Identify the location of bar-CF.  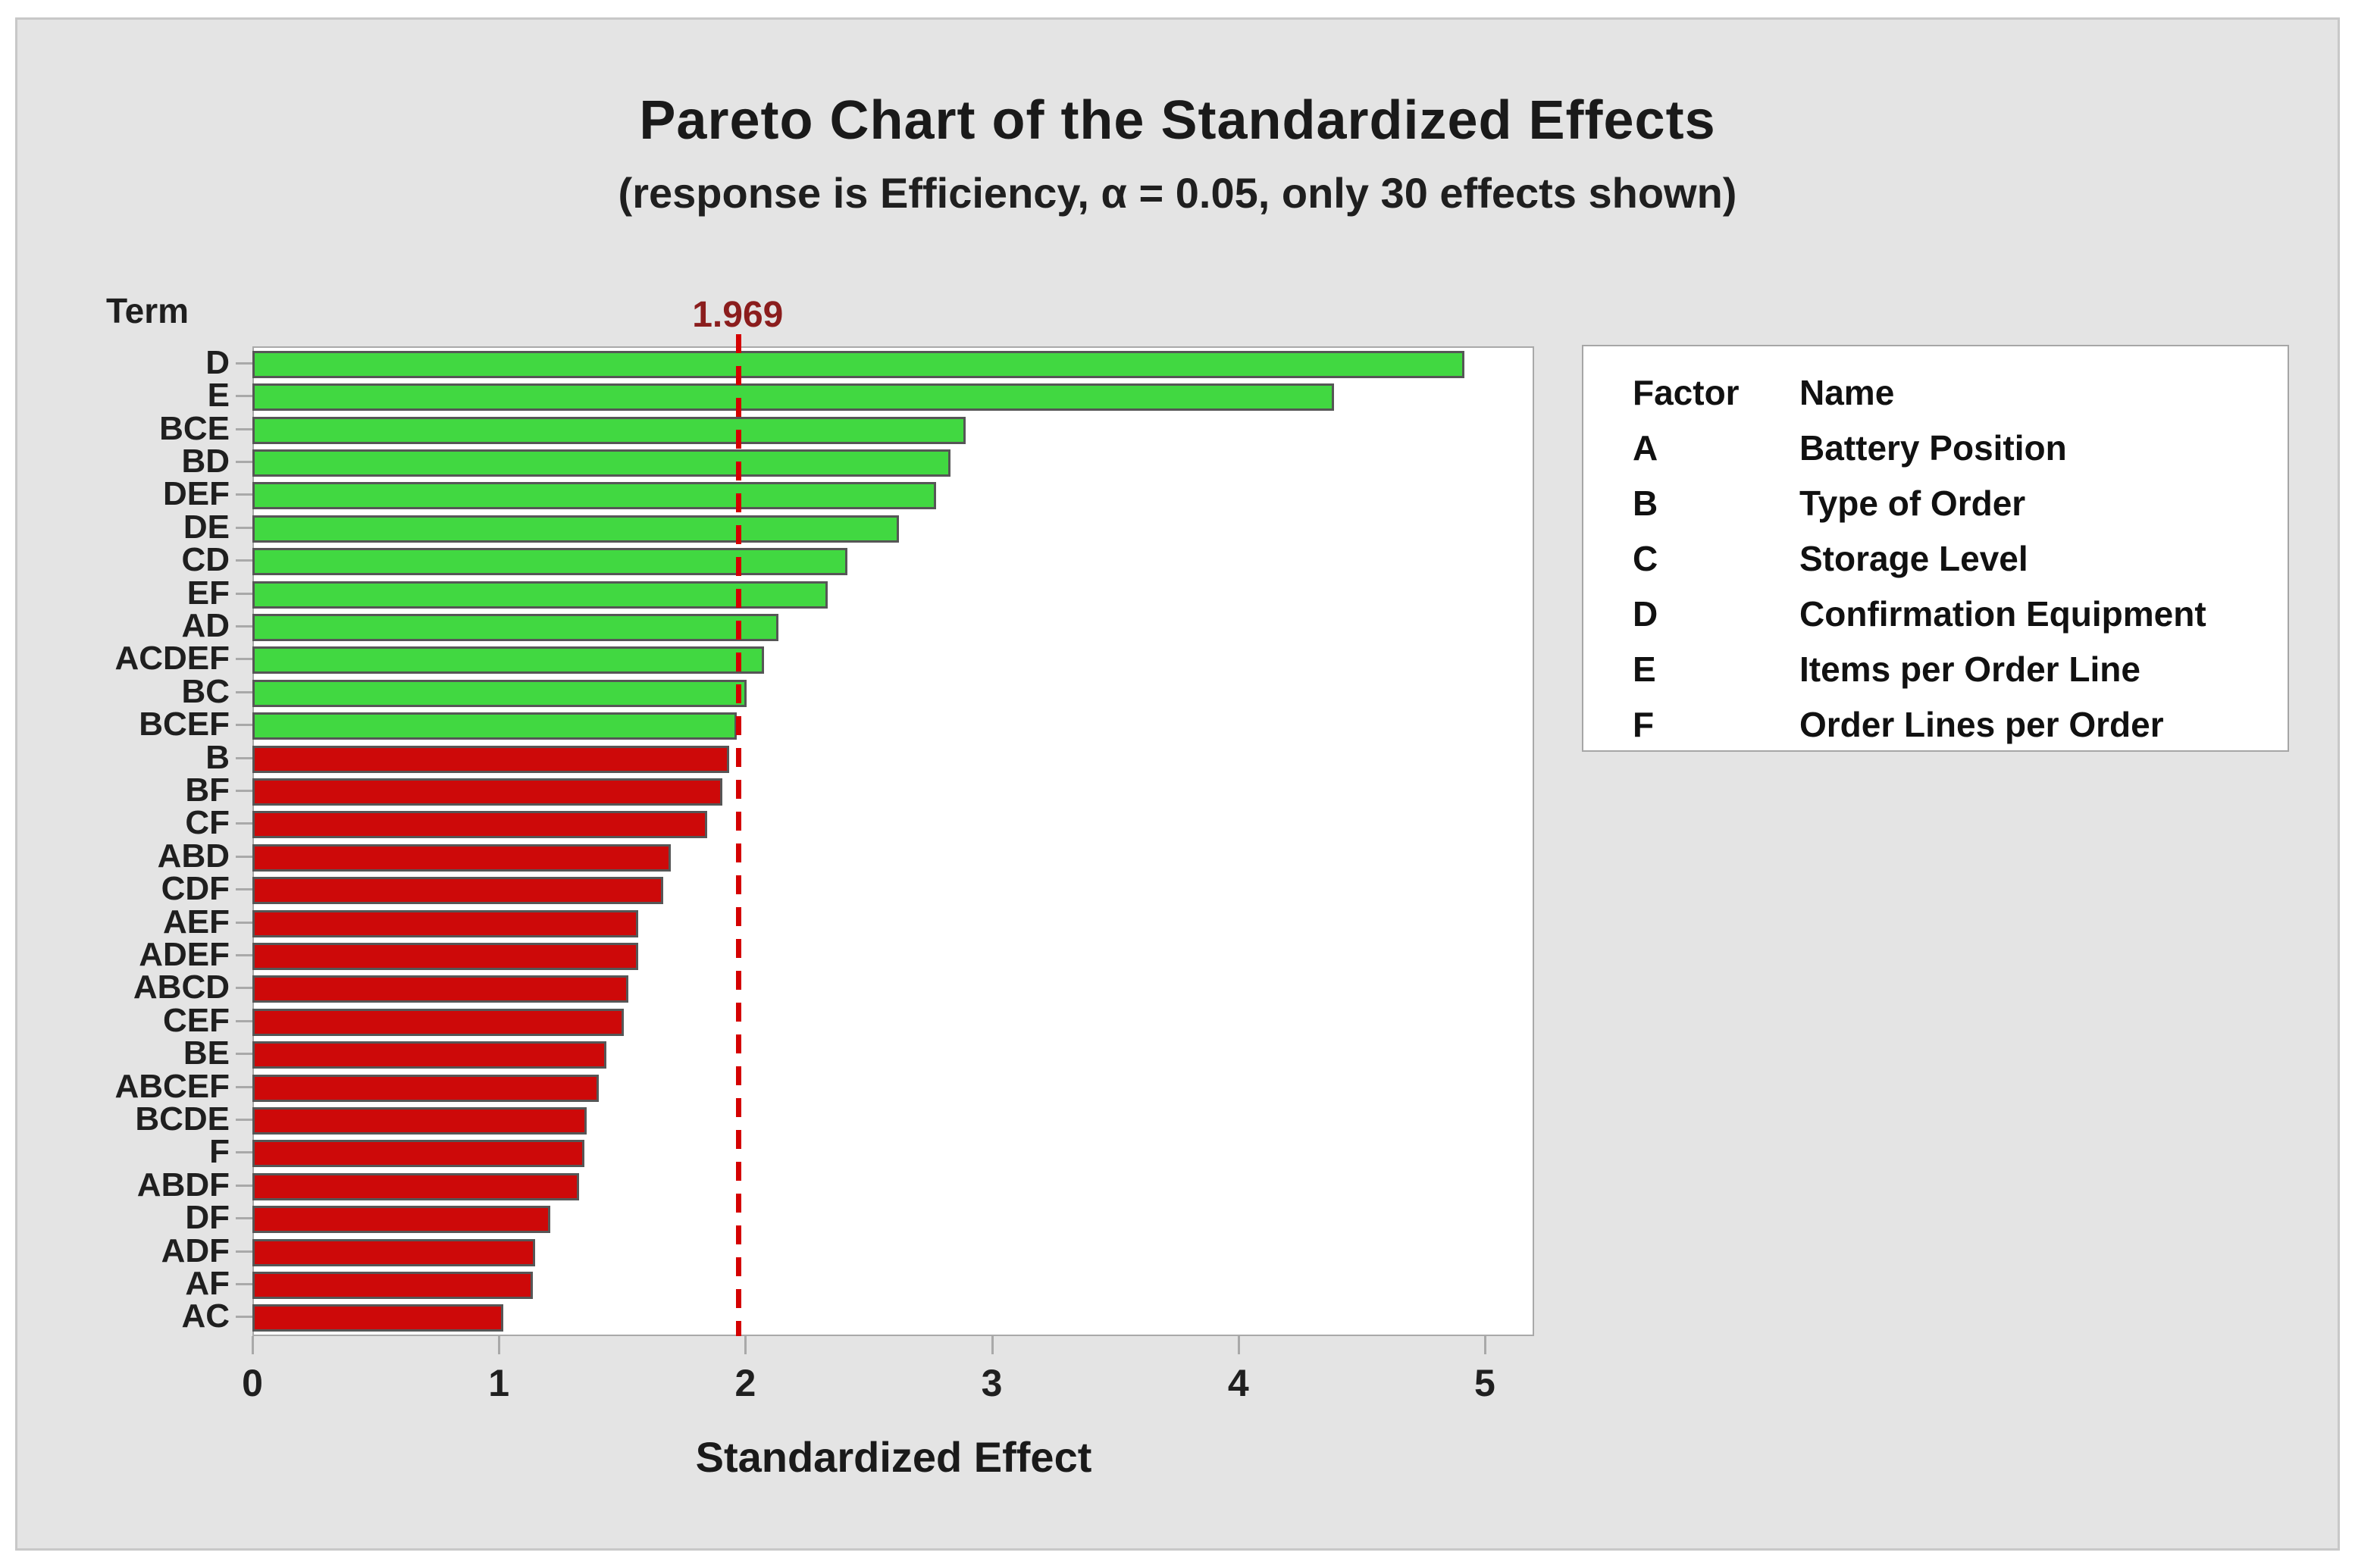
(480, 825).